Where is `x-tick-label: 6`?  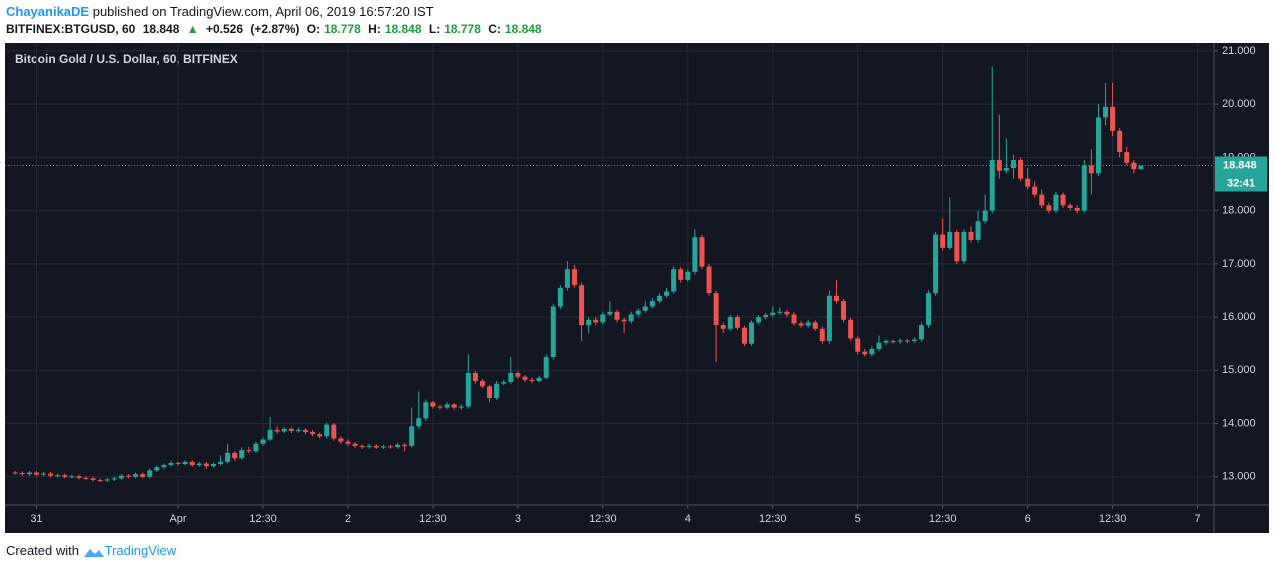 x-tick-label: 6 is located at coordinates (1028, 519).